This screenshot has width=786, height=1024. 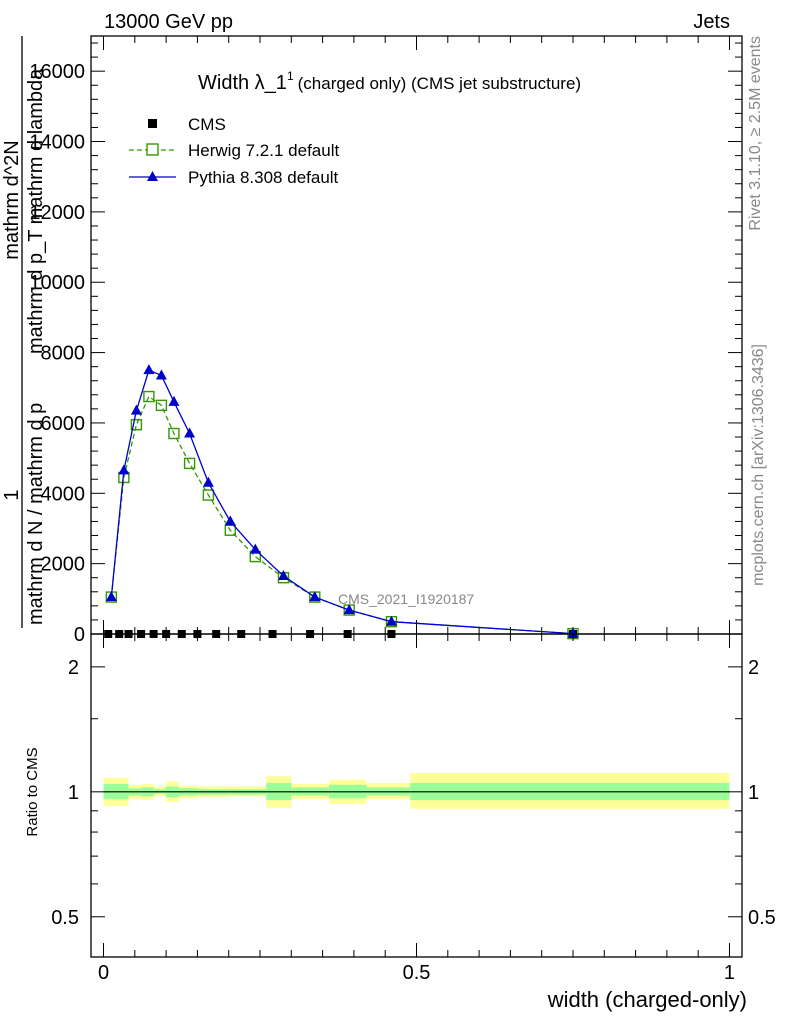 I want to click on y-tick-label: 16000, so click(x=57, y=72).